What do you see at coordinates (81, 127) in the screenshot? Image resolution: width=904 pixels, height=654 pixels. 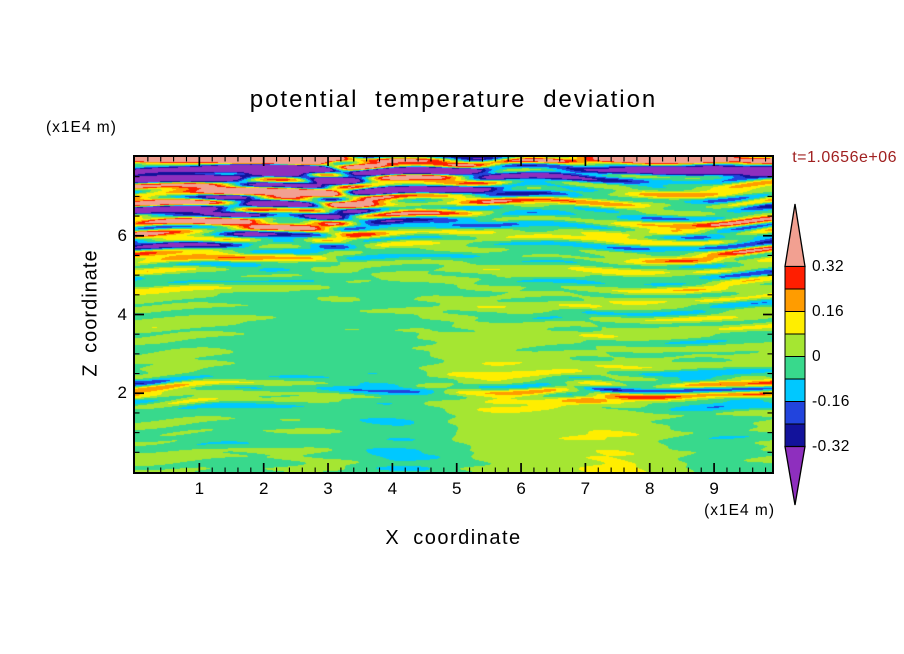 I see `z-axis-unit-label: (x1E4 m)` at bounding box center [81, 127].